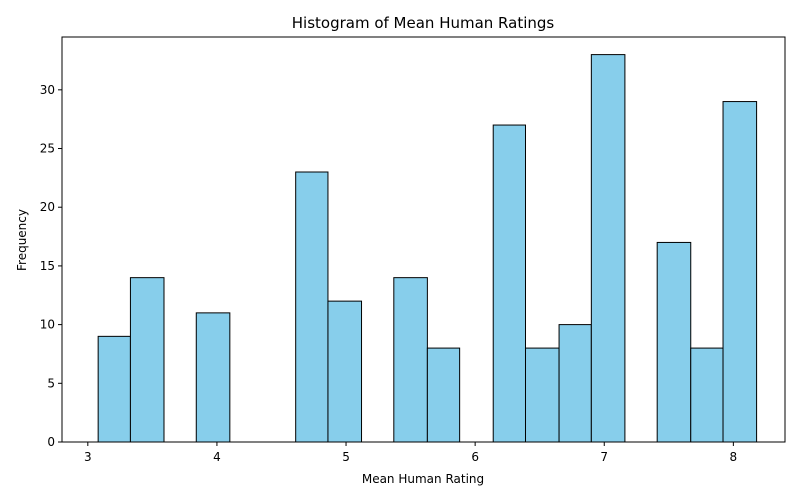  Describe the element at coordinates (51, 383) in the screenshot. I see `y-tick-label: 5` at that location.